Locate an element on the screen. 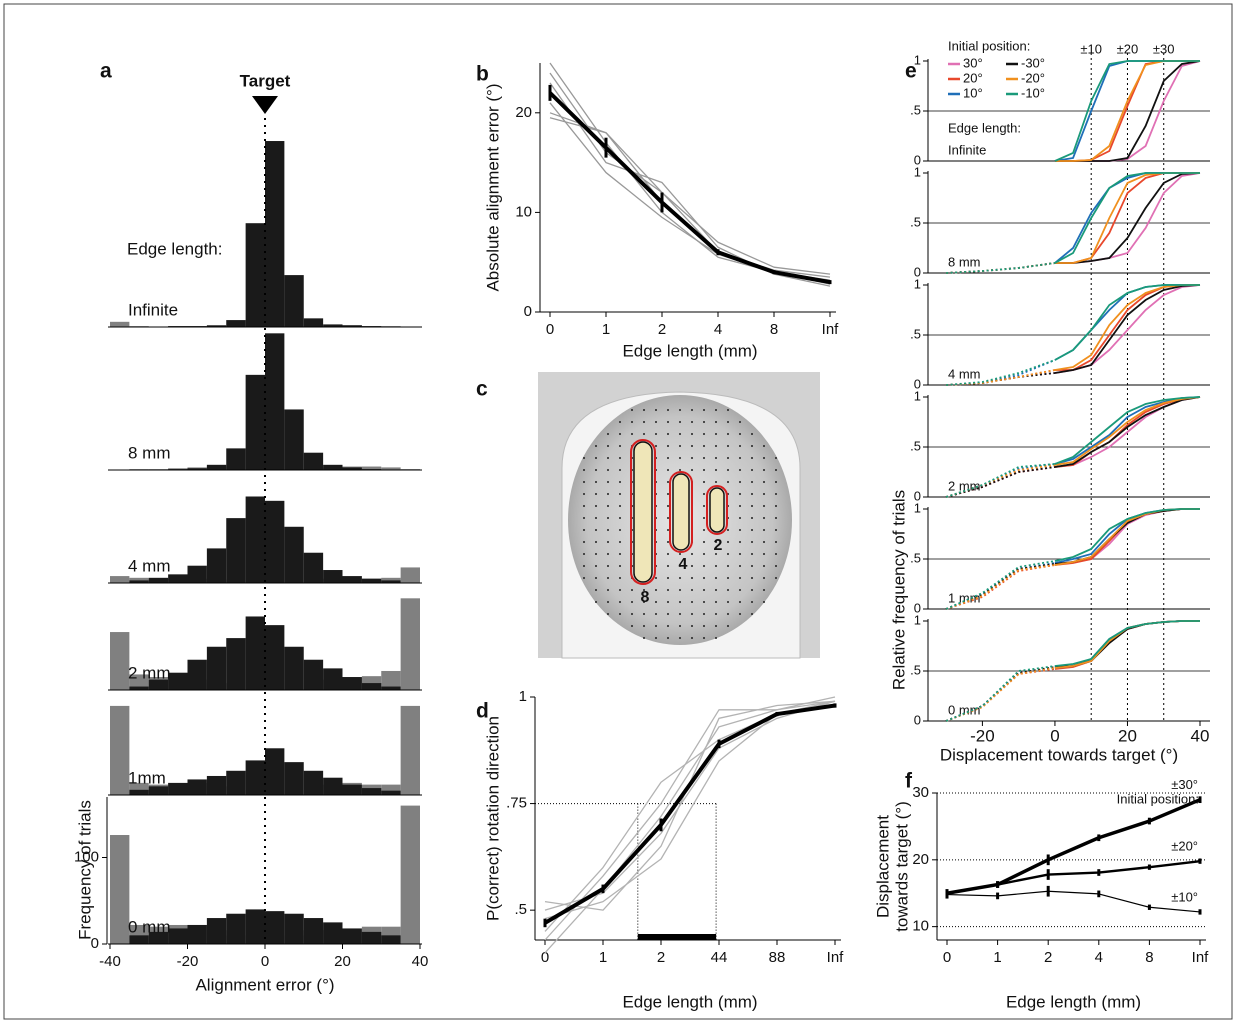 This screenshot has width=1236, height=1023. stimulus-label: 8 is located at coordinates (645, 597).